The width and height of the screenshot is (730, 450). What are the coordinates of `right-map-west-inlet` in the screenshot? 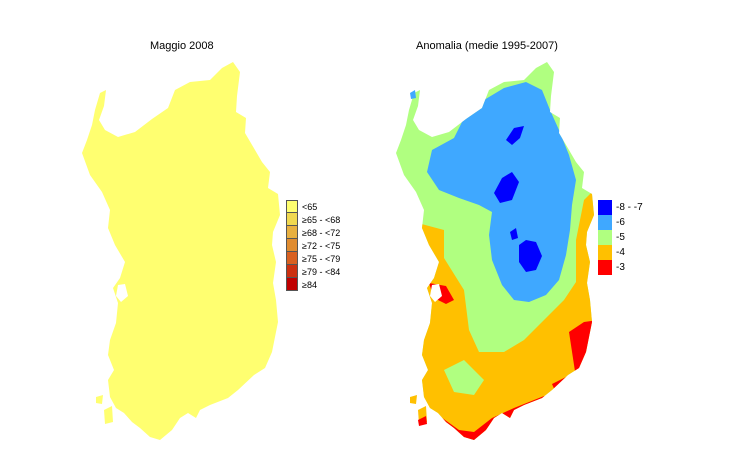 It's located at (436, 293).